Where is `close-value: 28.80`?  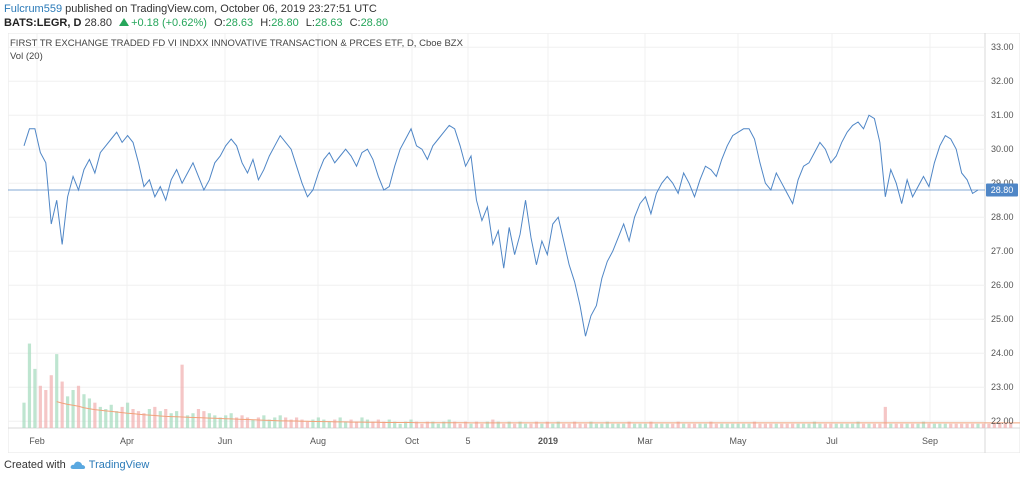
close-value: 28.80 is located at coordinates (374, 23).